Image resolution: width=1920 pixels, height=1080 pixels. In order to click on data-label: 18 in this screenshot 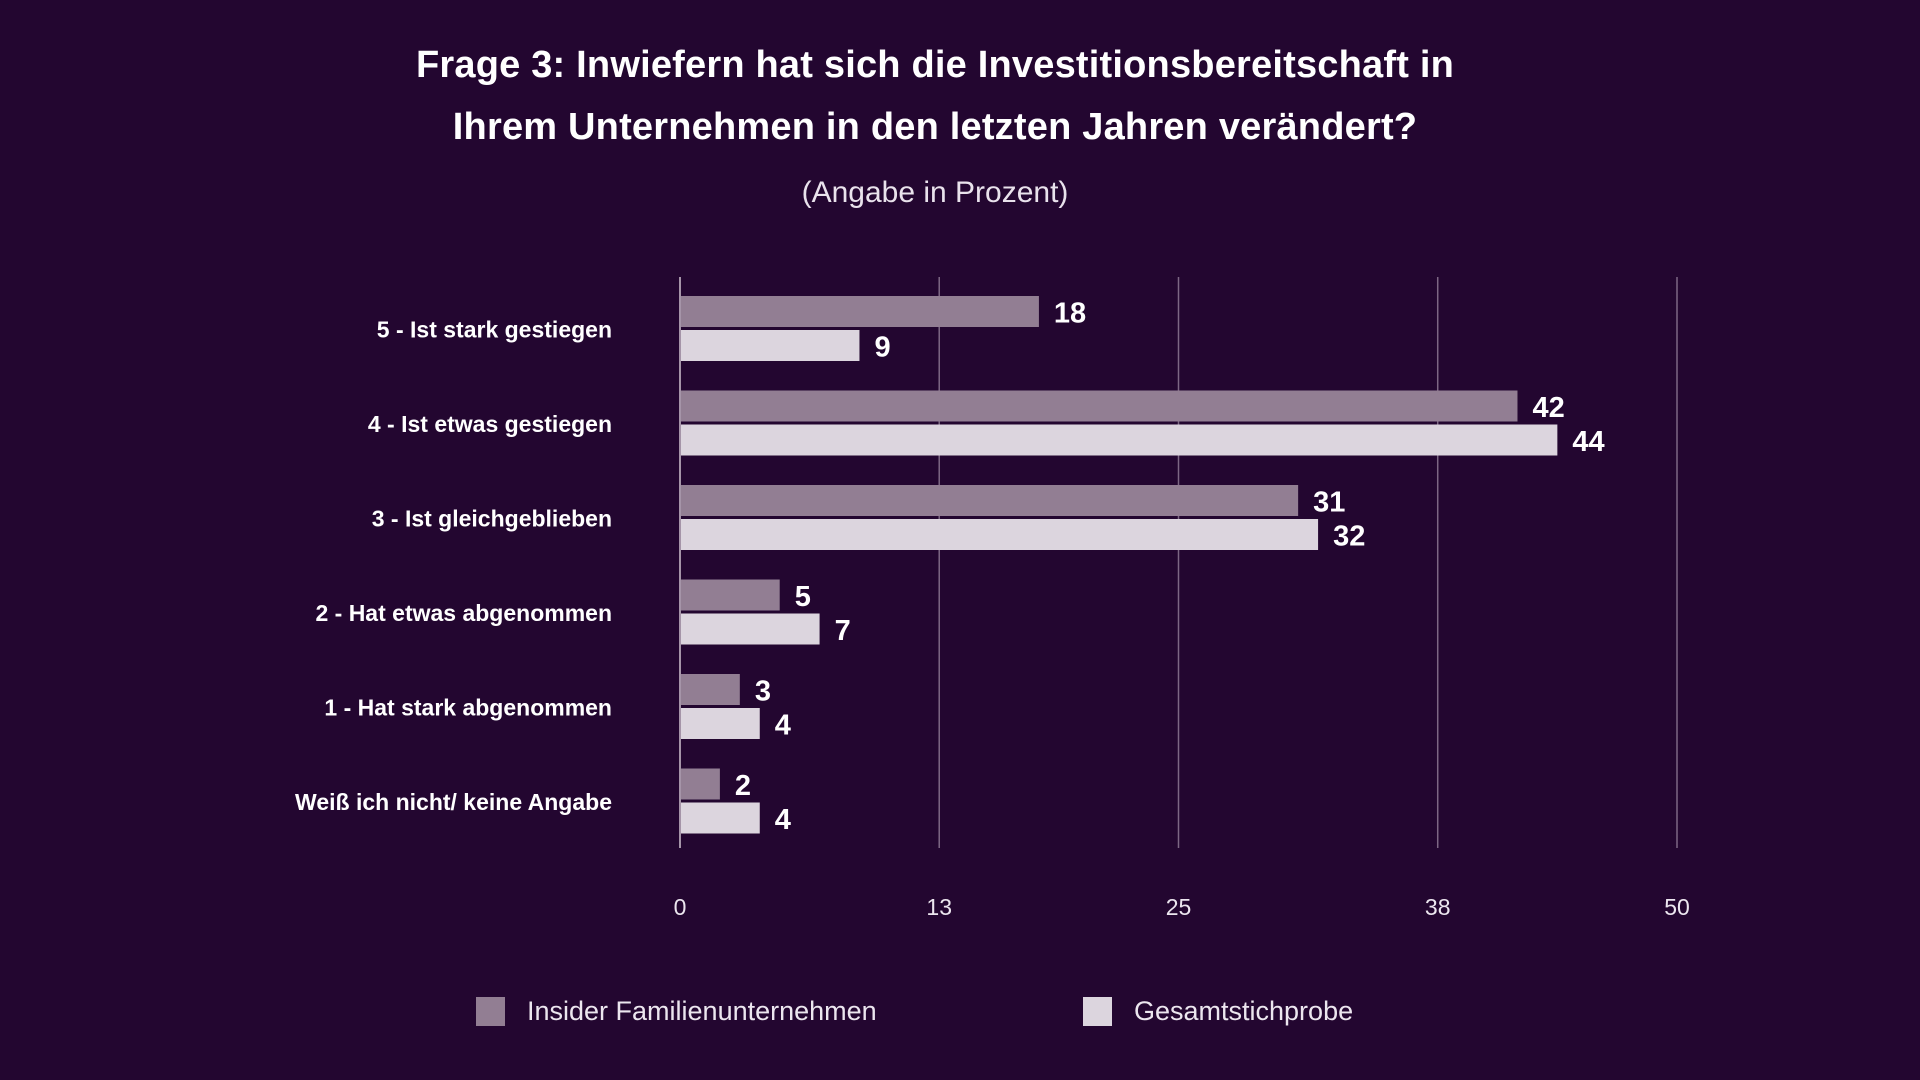, I will do `click(1070, 314)`.